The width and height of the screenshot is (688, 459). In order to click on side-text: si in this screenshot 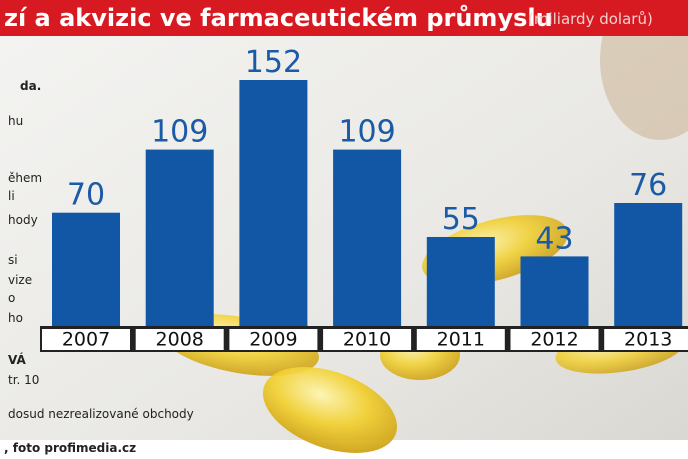, I will do `click(13, 260)`.